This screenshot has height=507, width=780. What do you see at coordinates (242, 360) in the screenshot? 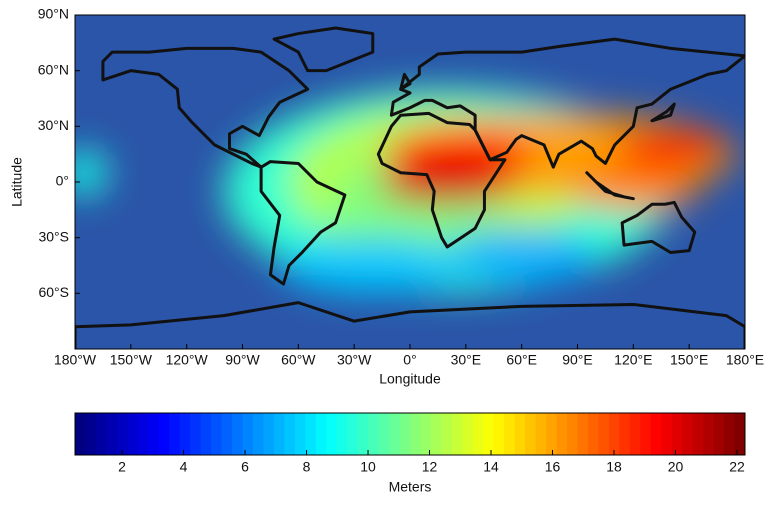
I see `x-tick-label: 90°W` at bounding box center [242, 360].